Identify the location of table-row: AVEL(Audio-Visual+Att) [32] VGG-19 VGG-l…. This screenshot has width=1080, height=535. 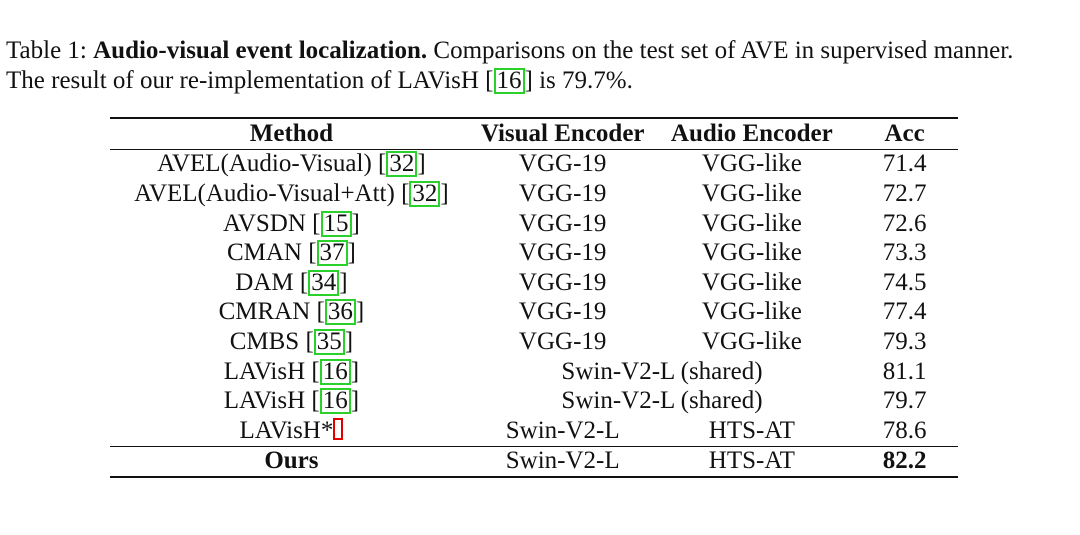
(534, 194).